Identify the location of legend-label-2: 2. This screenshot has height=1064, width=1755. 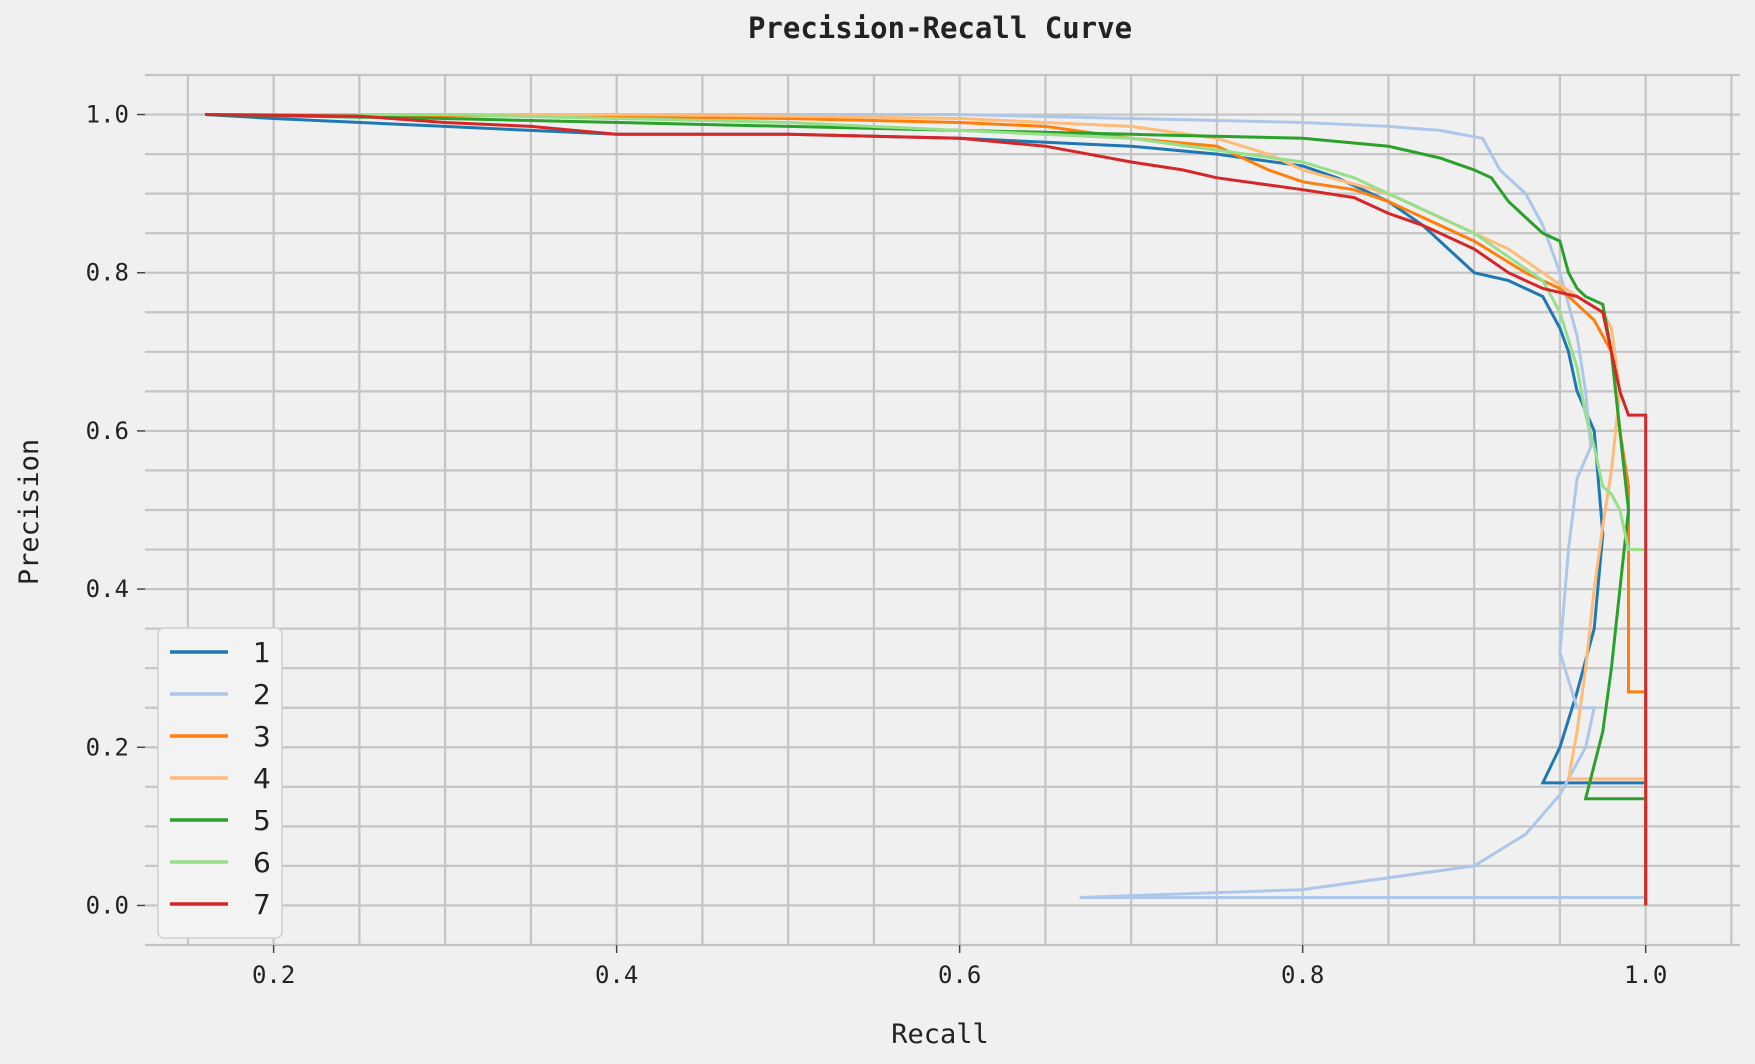
(262, 694).